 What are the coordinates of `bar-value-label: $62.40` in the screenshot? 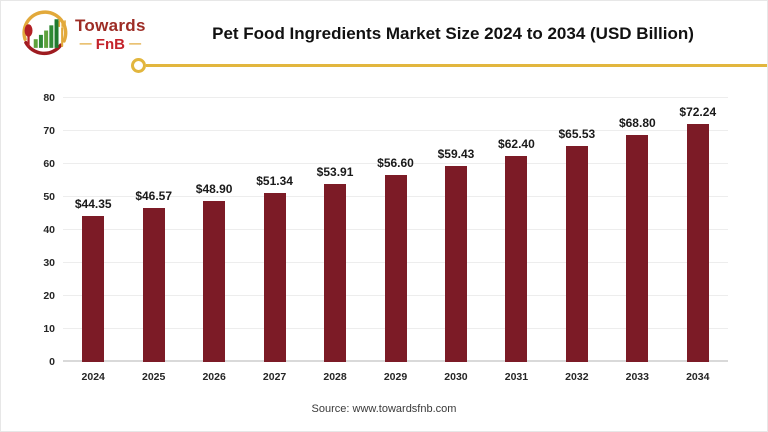 It's located at (516, 144).